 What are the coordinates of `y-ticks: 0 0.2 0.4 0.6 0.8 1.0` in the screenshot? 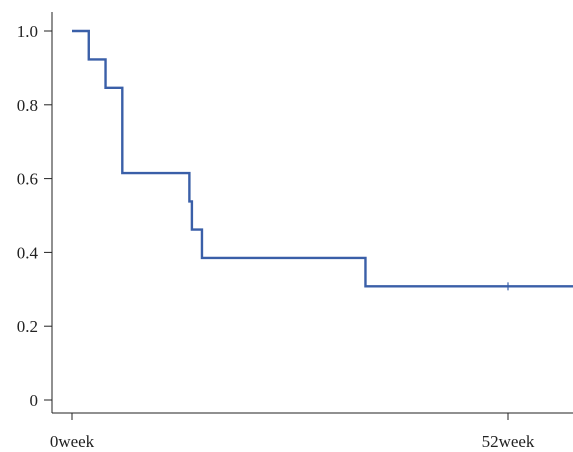 It's located at (34, 216).